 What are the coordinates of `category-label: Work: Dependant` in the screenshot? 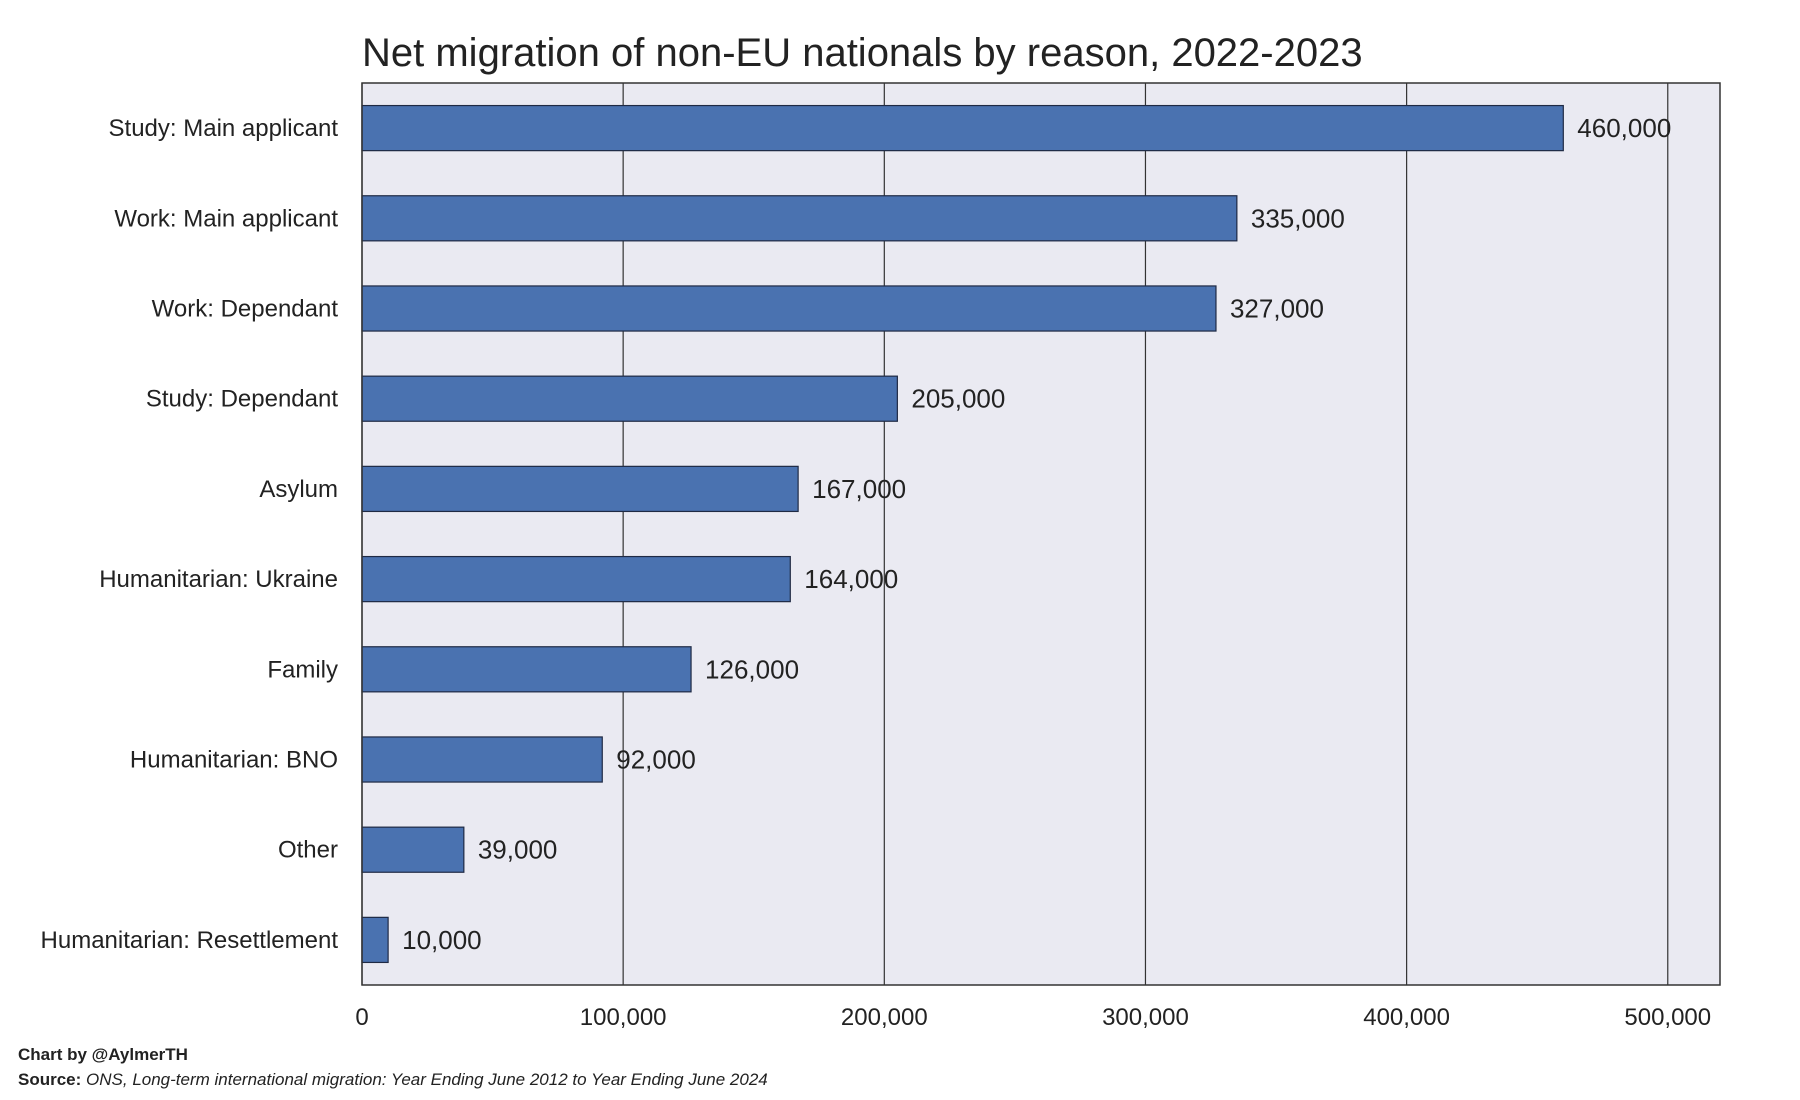 It's located at (245, 309).